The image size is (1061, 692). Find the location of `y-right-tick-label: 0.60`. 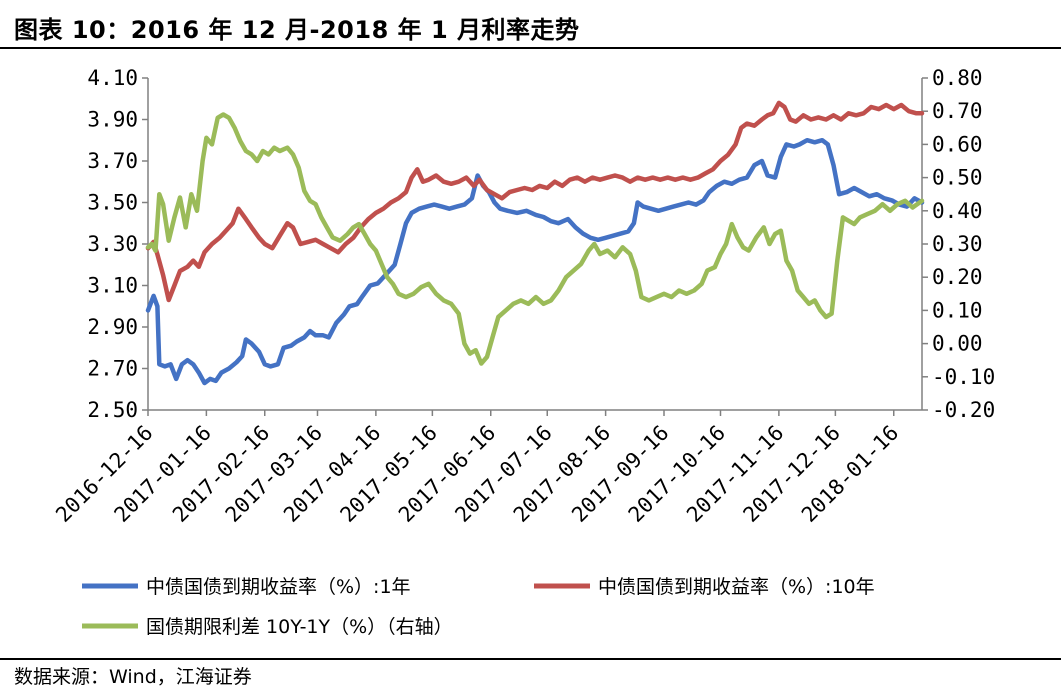

y-right-tick-label: 0.60 is located at coordinates (957, 144).